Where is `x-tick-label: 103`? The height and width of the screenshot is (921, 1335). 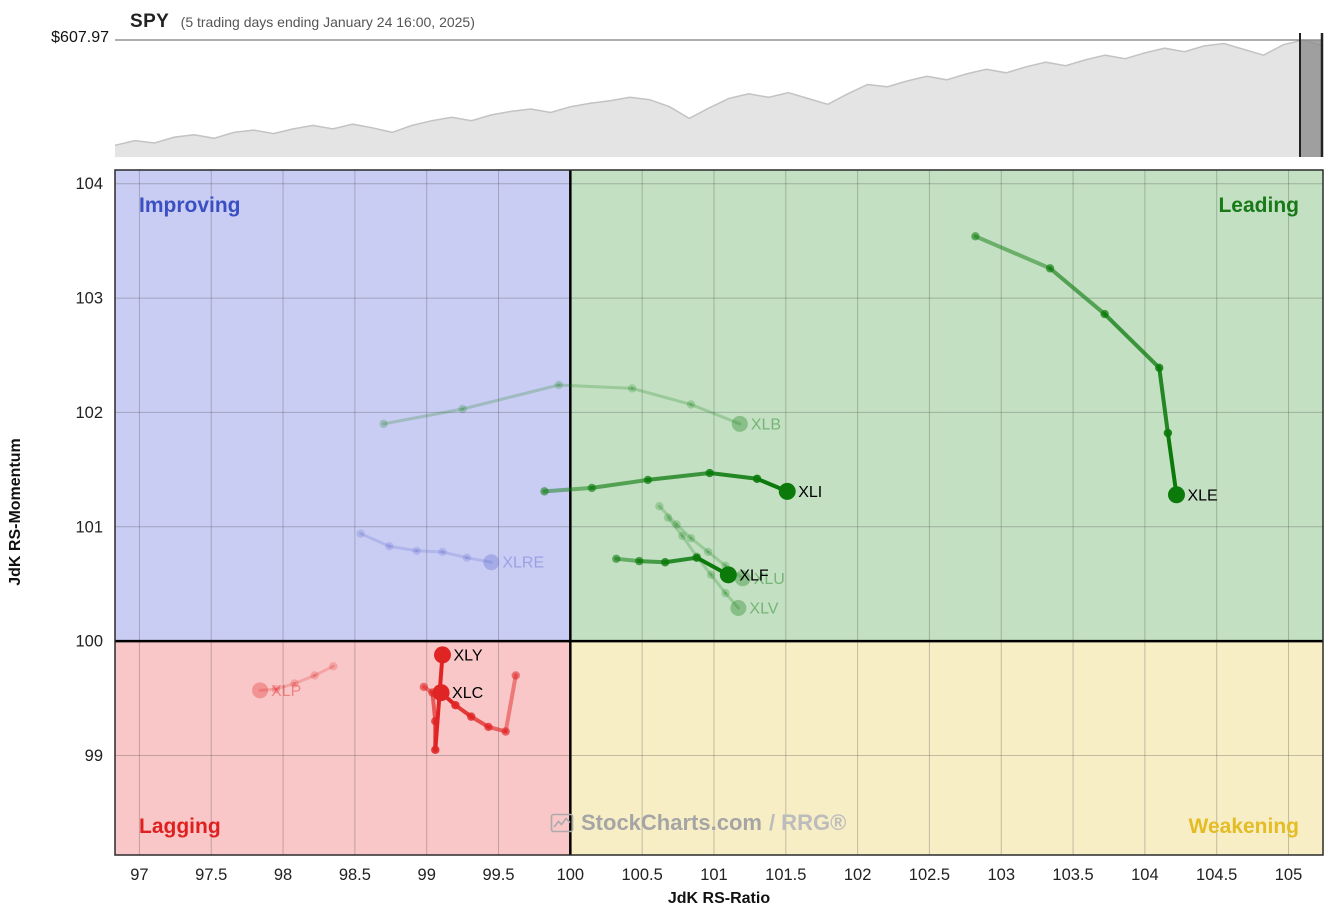 x-tick-label: 103 is located at coordinates (1001, 875).